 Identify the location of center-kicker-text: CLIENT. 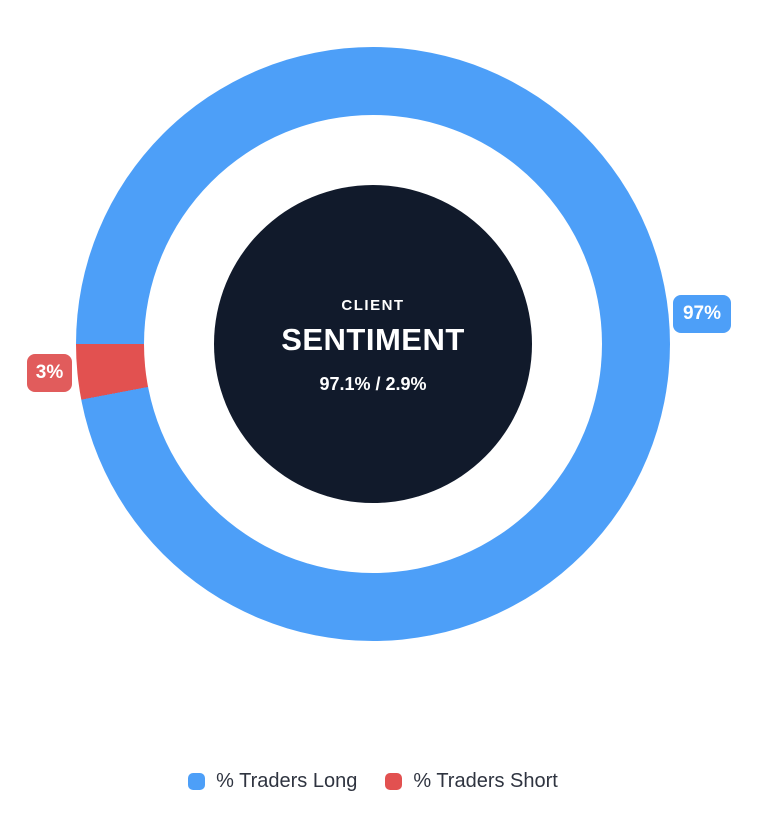
(373, 305).